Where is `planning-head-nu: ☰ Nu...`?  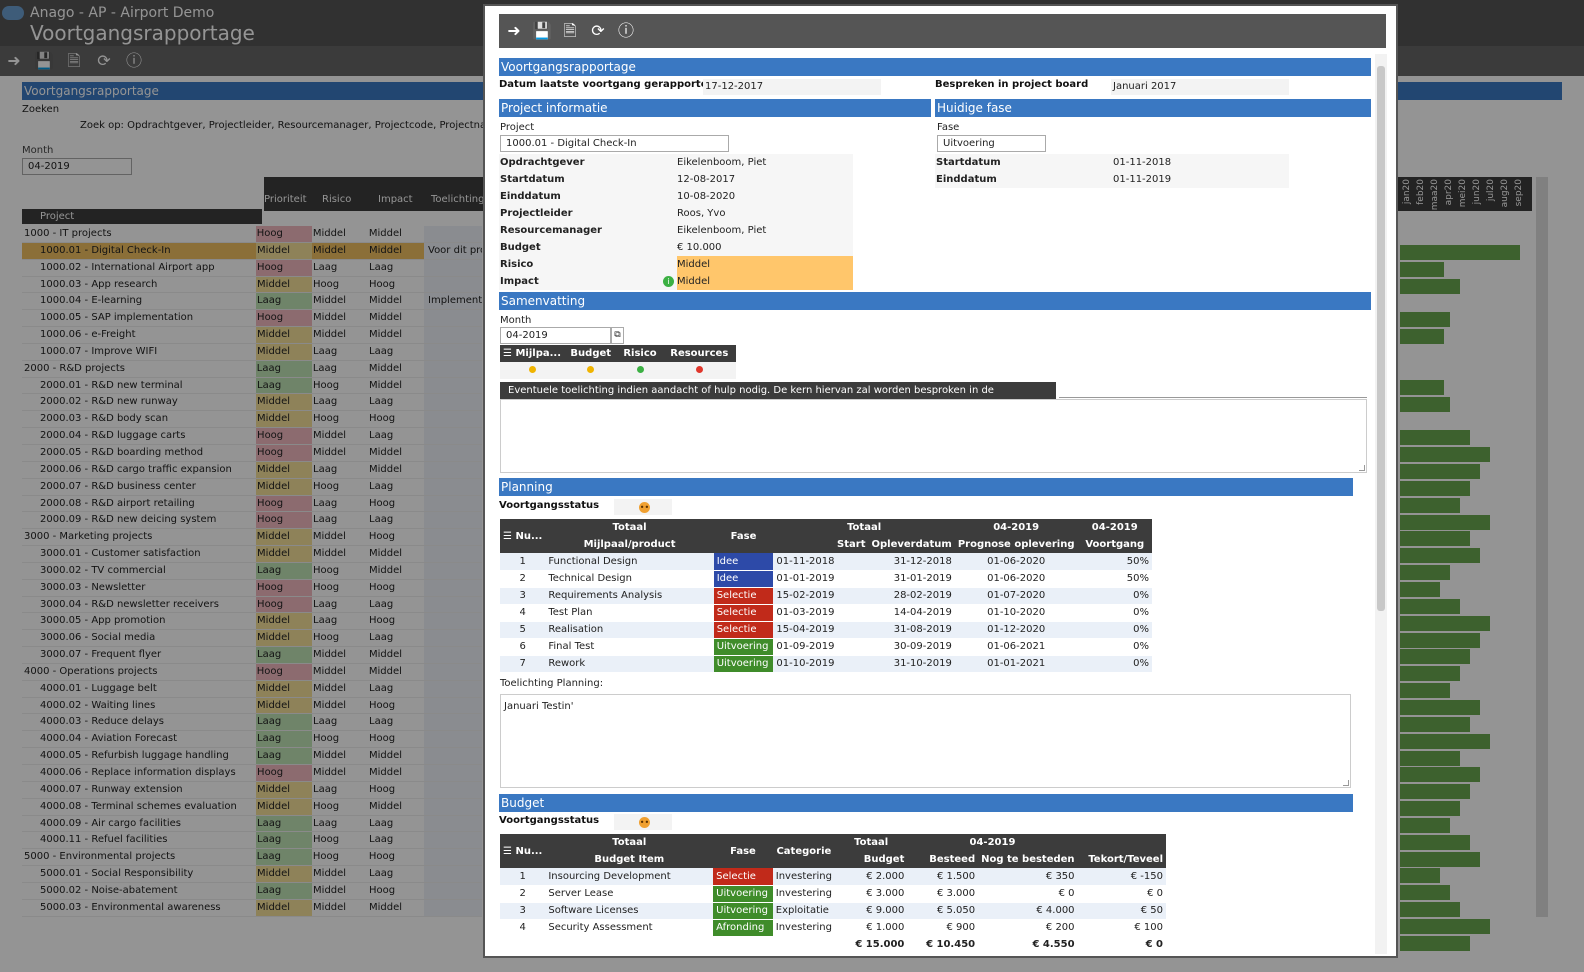 planning-head-nu: ☰ Nu... is located at coordinates (523, 536).